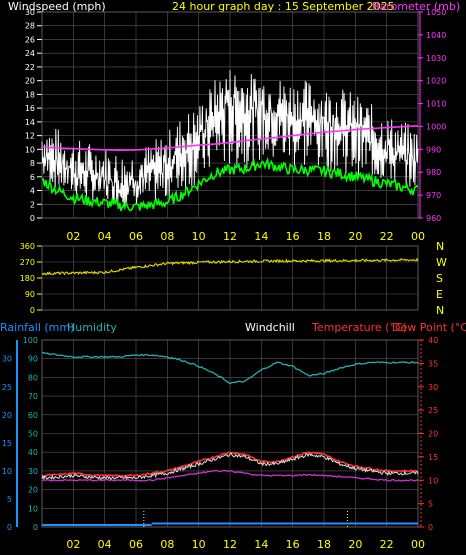 This screenshot has width=466, height=555. I want to click on wind-time-label: 16, so click(293, 236).